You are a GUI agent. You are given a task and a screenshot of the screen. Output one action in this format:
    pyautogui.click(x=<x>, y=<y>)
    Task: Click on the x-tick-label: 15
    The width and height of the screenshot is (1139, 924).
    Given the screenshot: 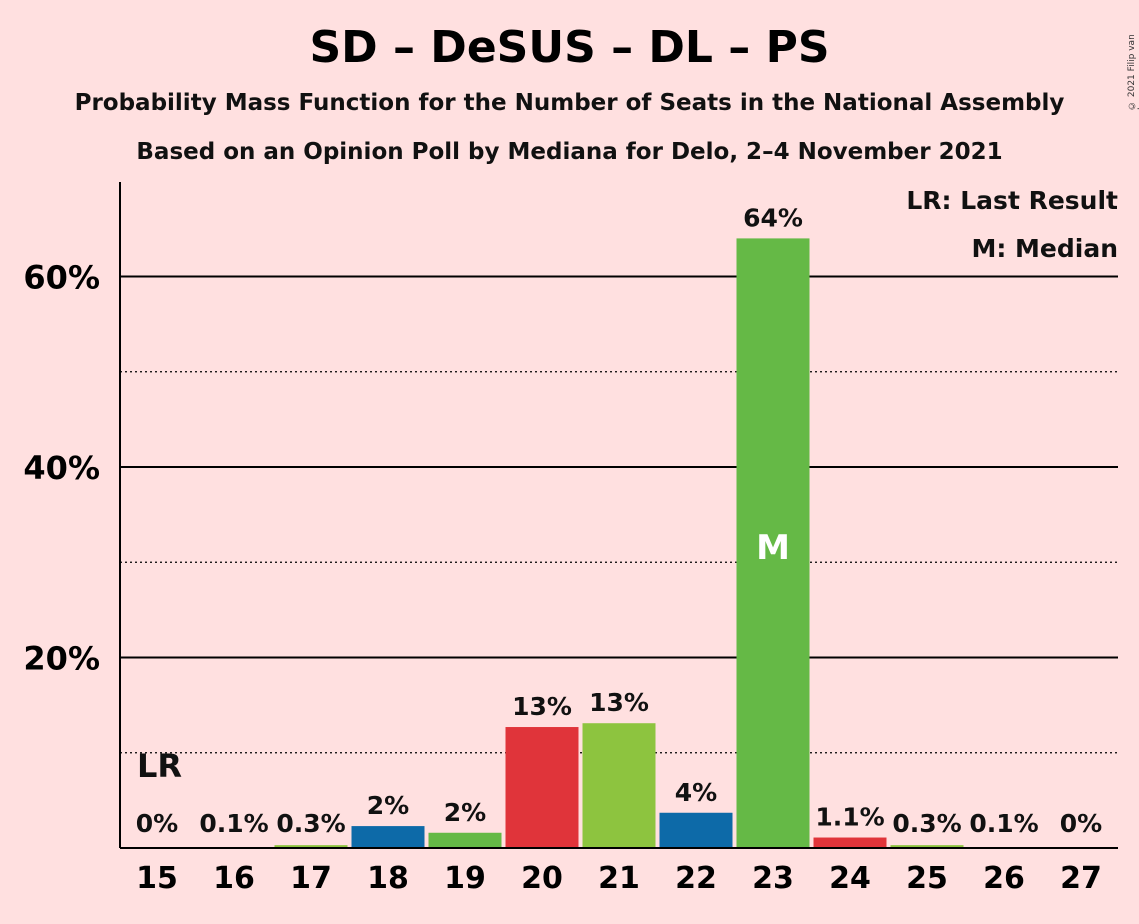 What is the action you would take?
    pyautogui.click(x=157, y=878)
    